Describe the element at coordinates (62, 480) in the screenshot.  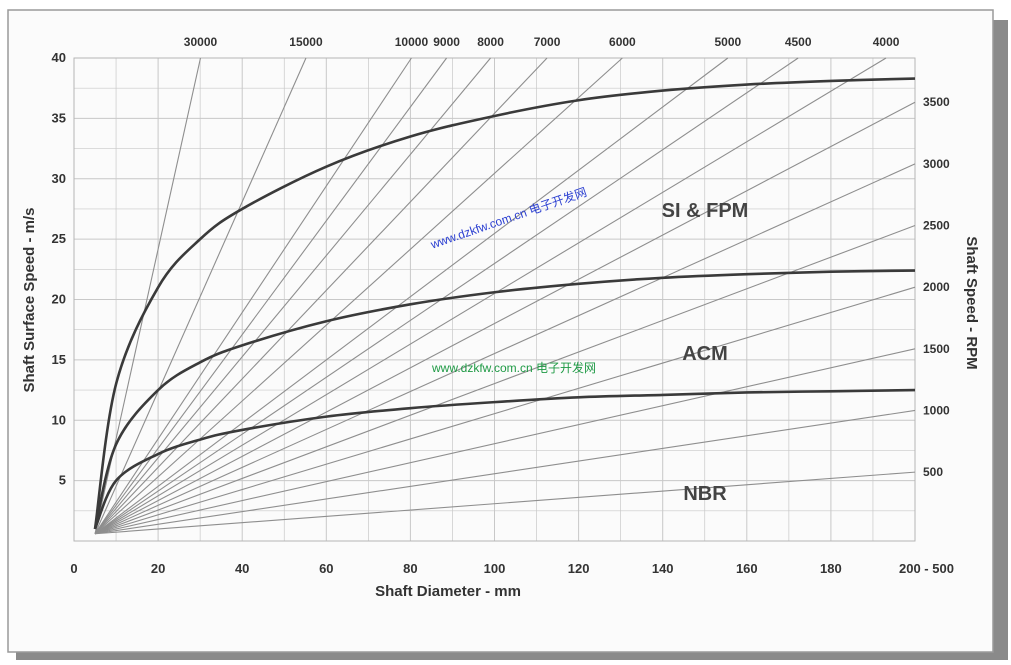
I see `y-tick-label: 5` at that location.